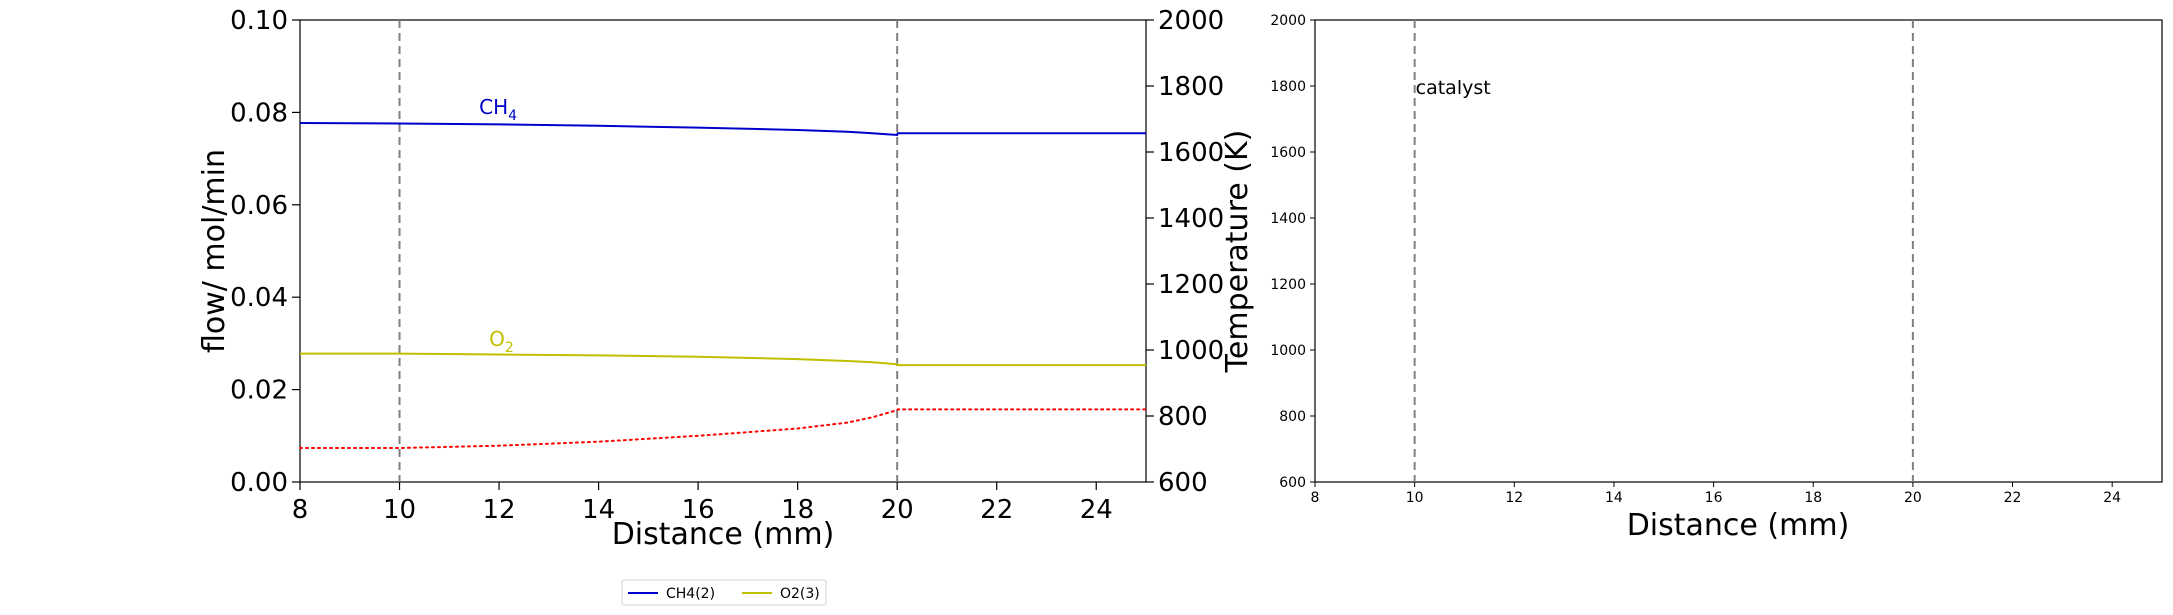 Image resolution: width=2173 pixels, height=615 pixels. Describe the element at coordinates (214, 251) in the screenshot. I see `y-axis-label: flow/ mol/min` at that location.